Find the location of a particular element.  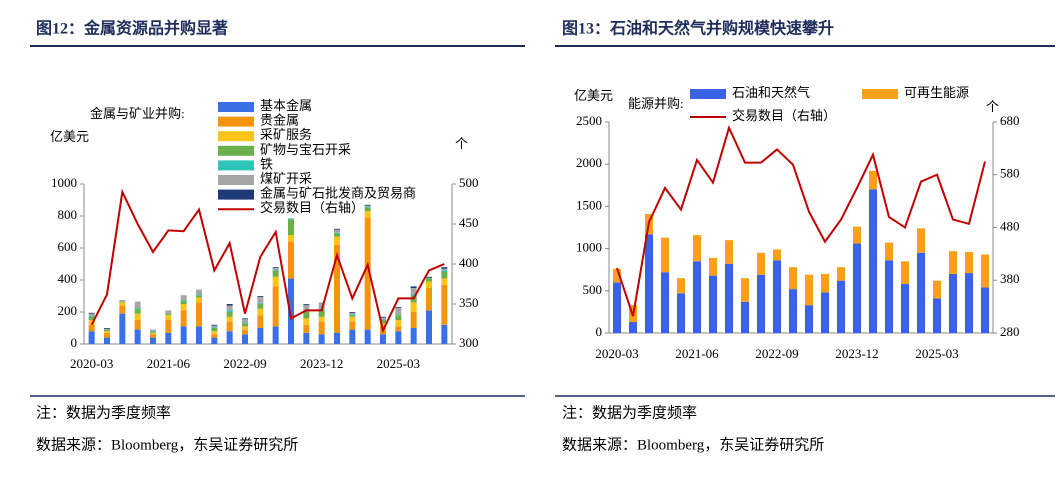

y-tick-label: 2000 is located at coordinates (589, 162).